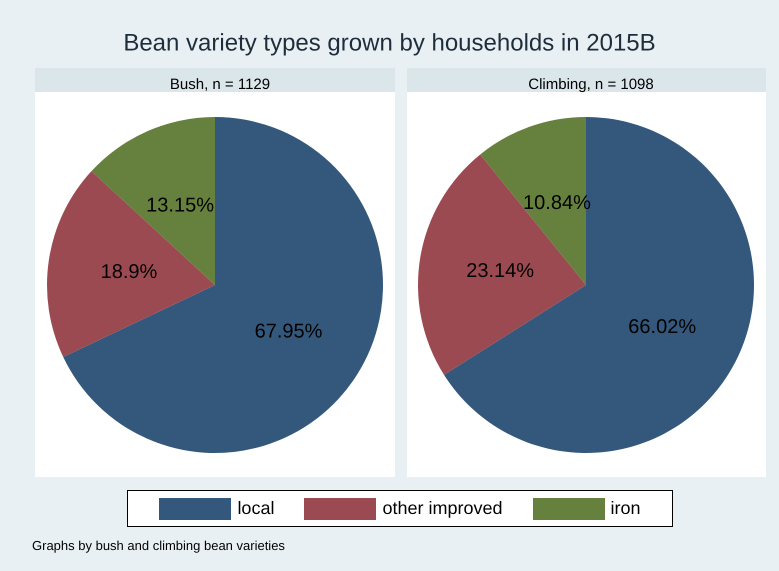 The image size is (779, 571). What do you see at coordinates (129, 271) in the screenshot?
I see `data-label: 18.9%` at bounding box center [129, 271].